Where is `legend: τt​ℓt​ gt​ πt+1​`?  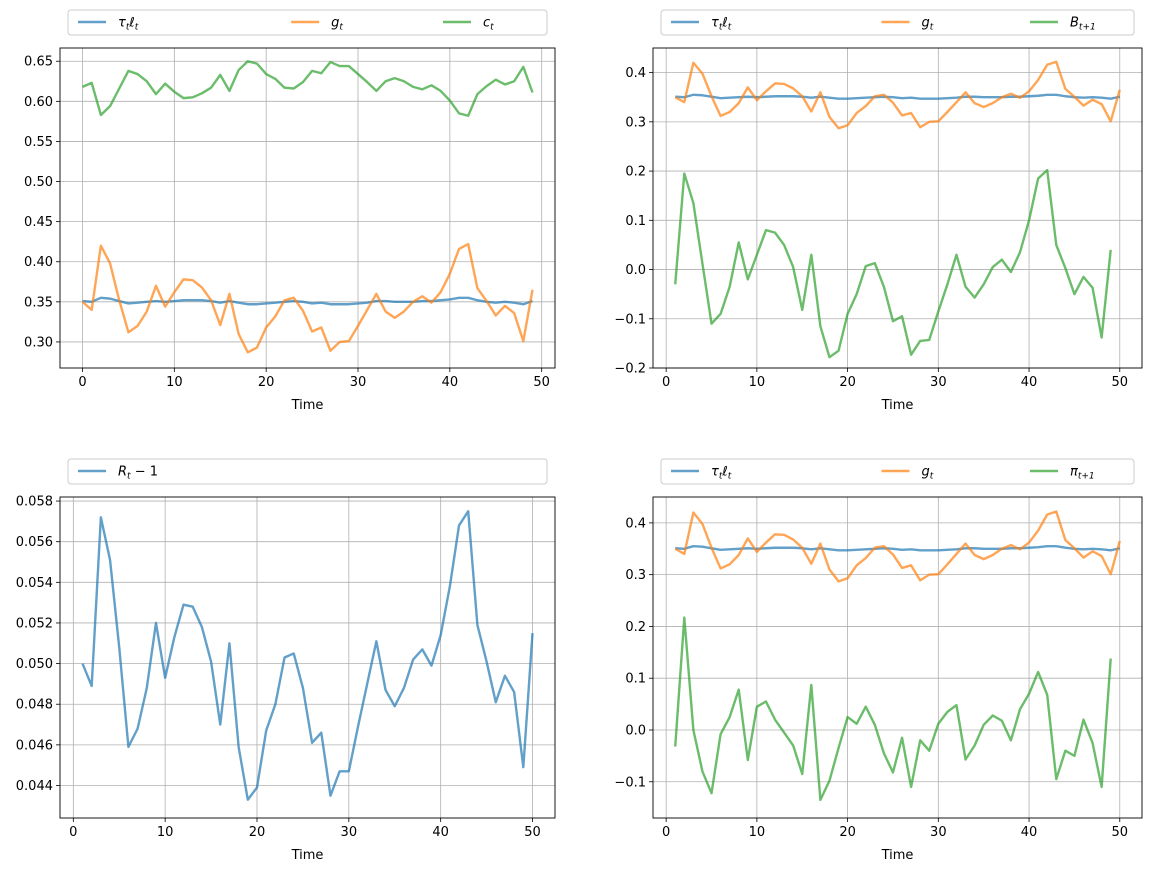
legend: τt​ℓt​ gt​ πt+1​ is located at coordinates (897, 471).